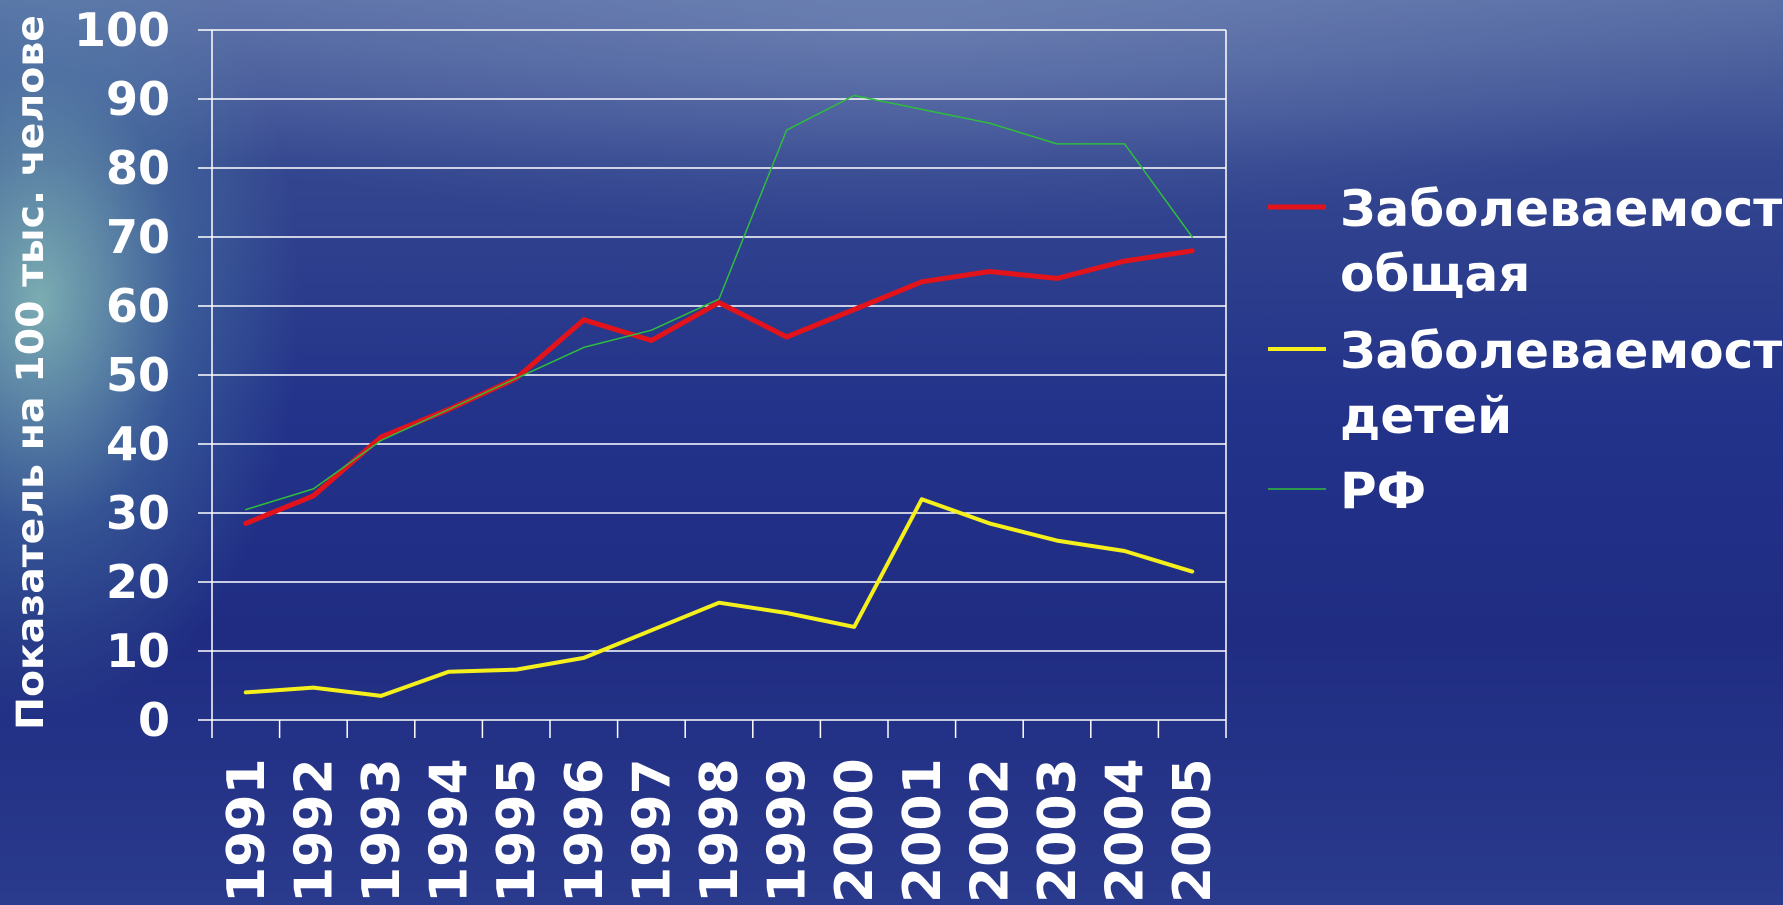 The width and height of the screenshot is (1783, 905). I want to click on y-tick-label: 40, so click(138, 444).